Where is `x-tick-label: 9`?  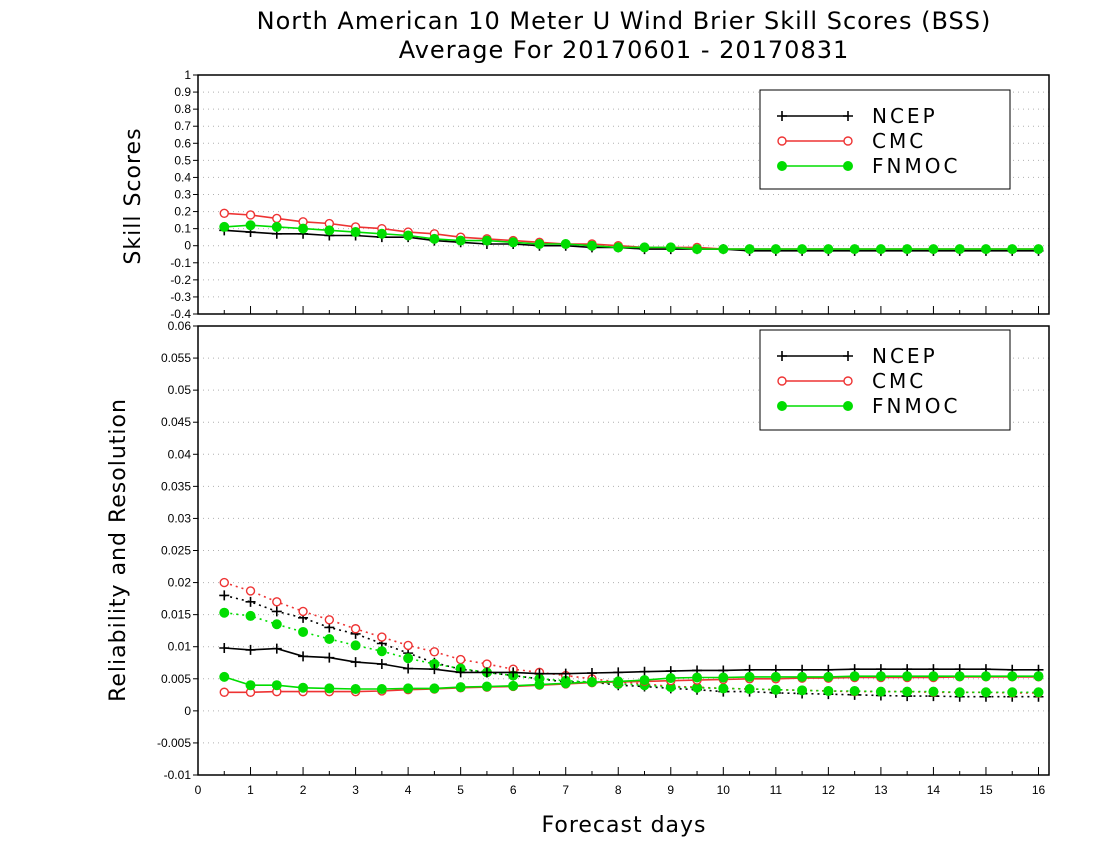
x-tick-label: 9 is located at coordinates (670, 790).